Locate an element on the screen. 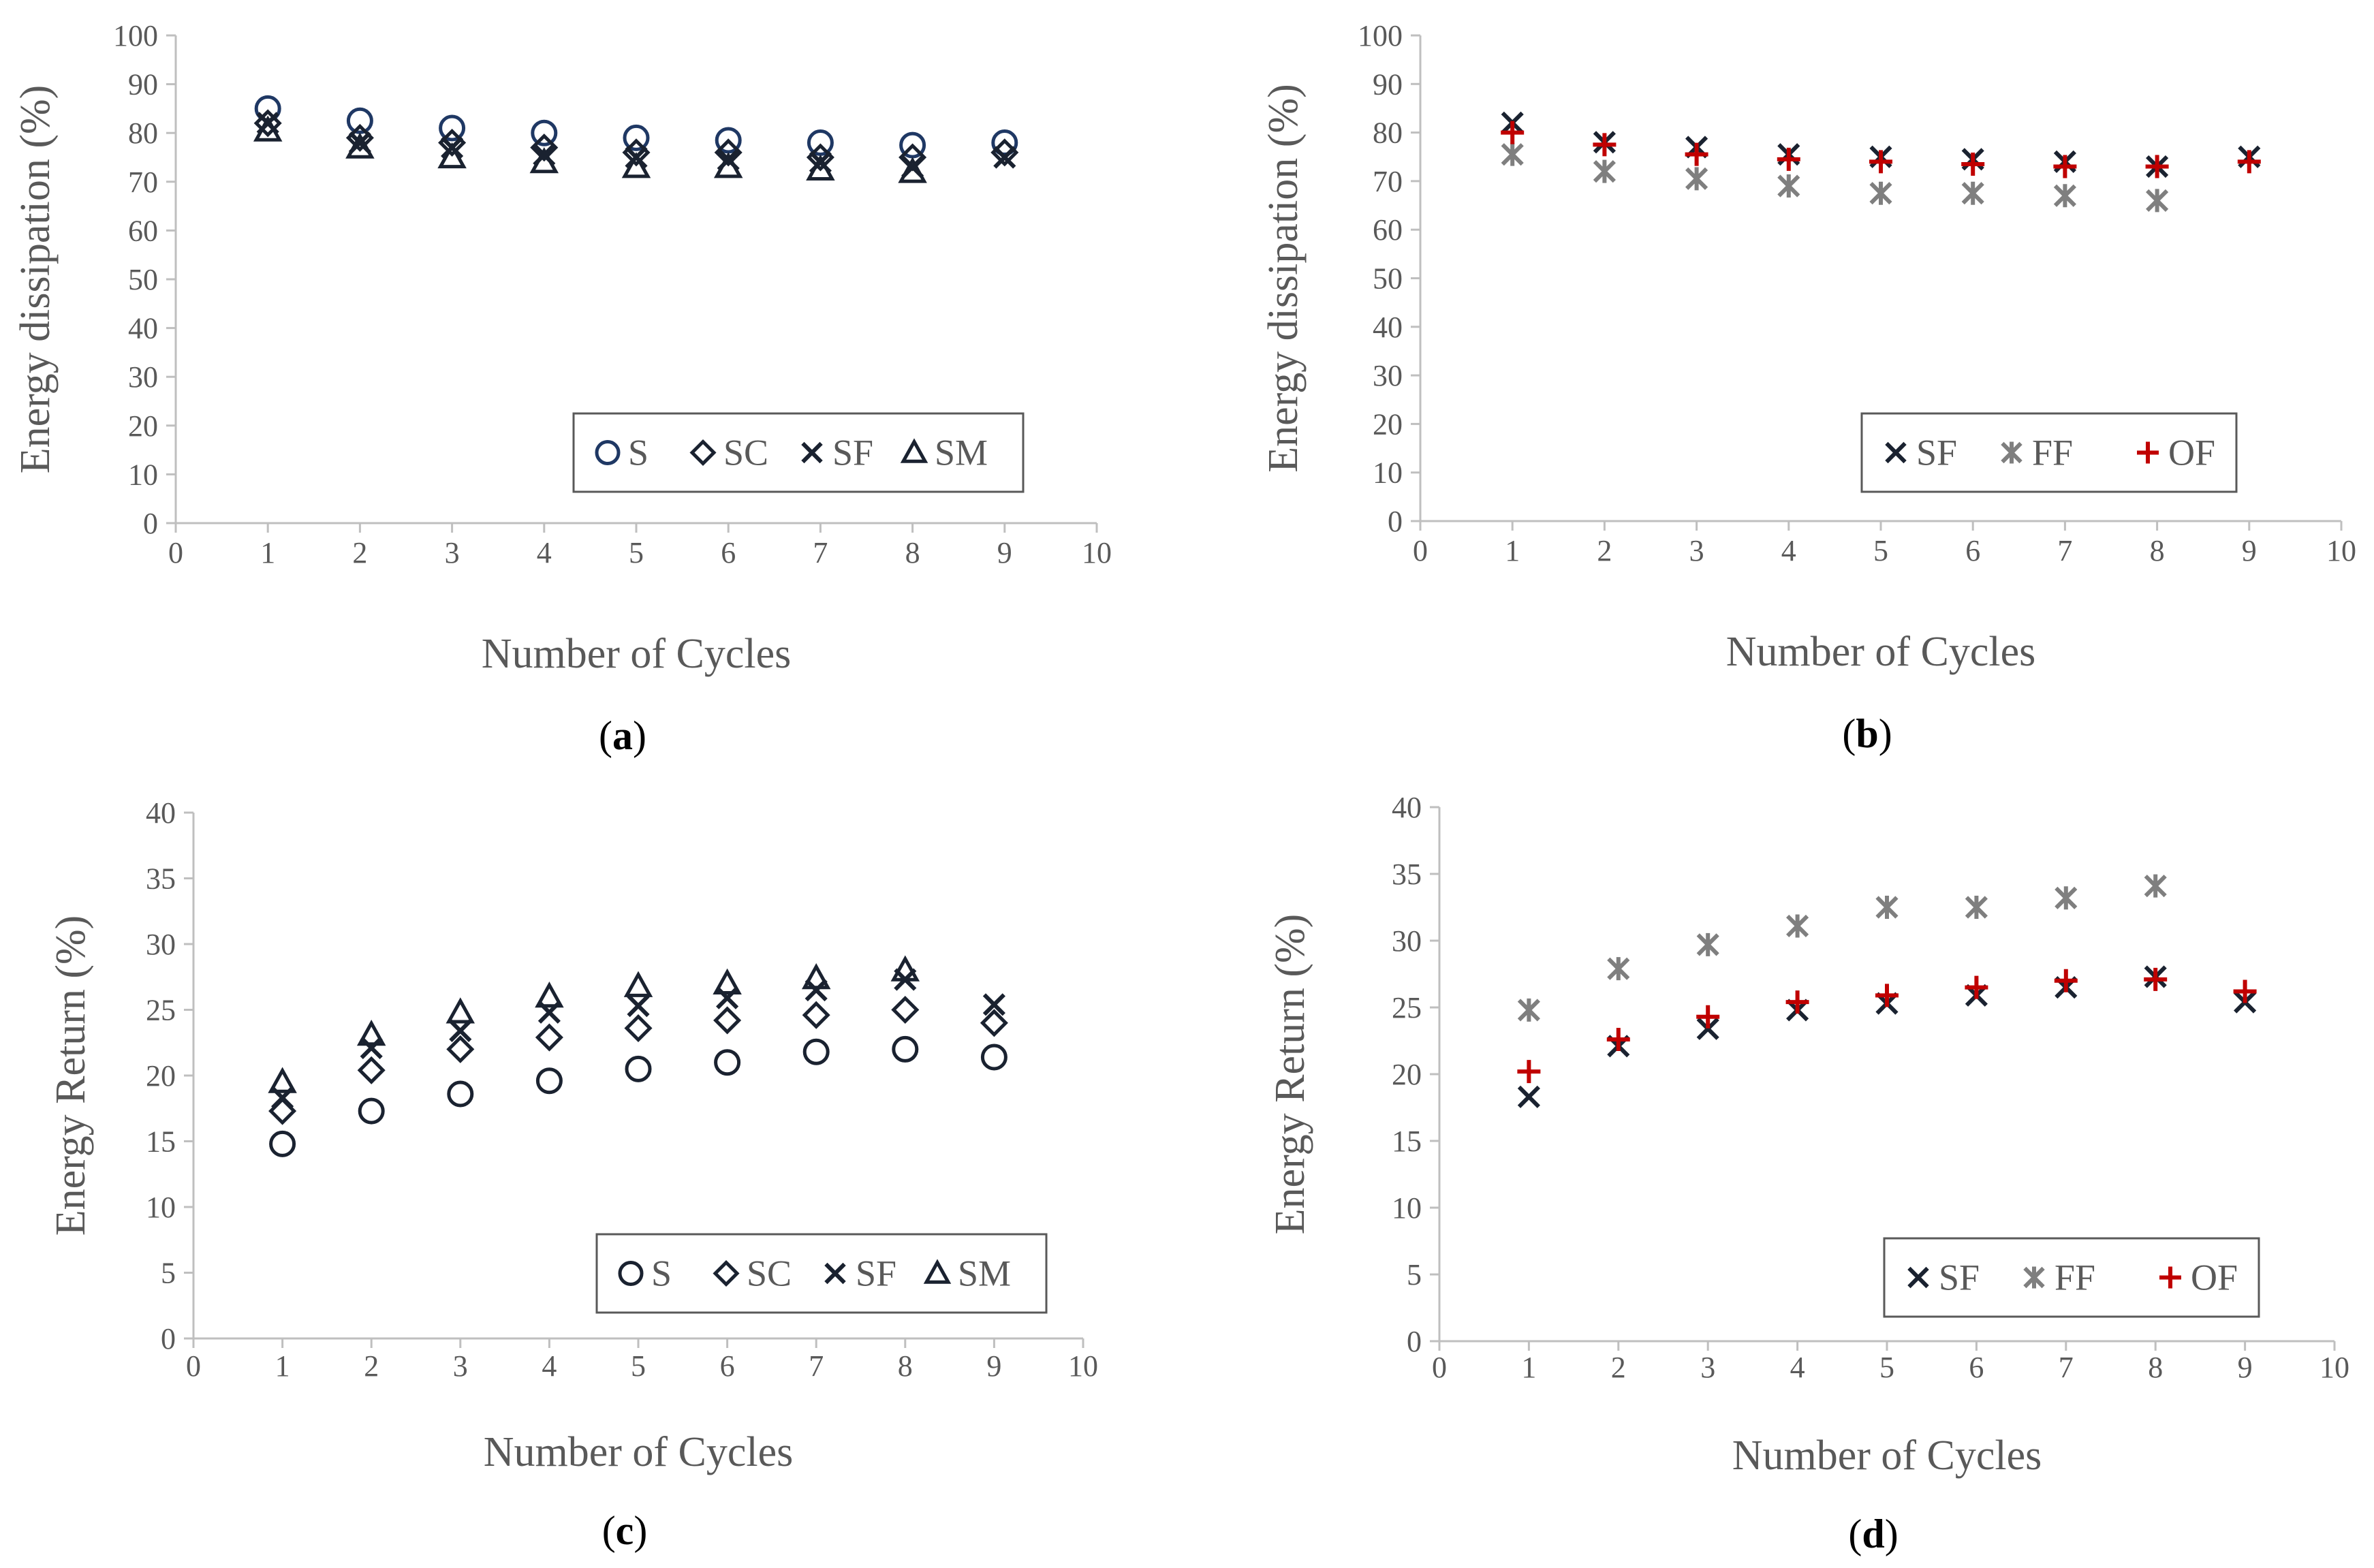  legend-marker-asterisk is located at coordinates (2011, 452).